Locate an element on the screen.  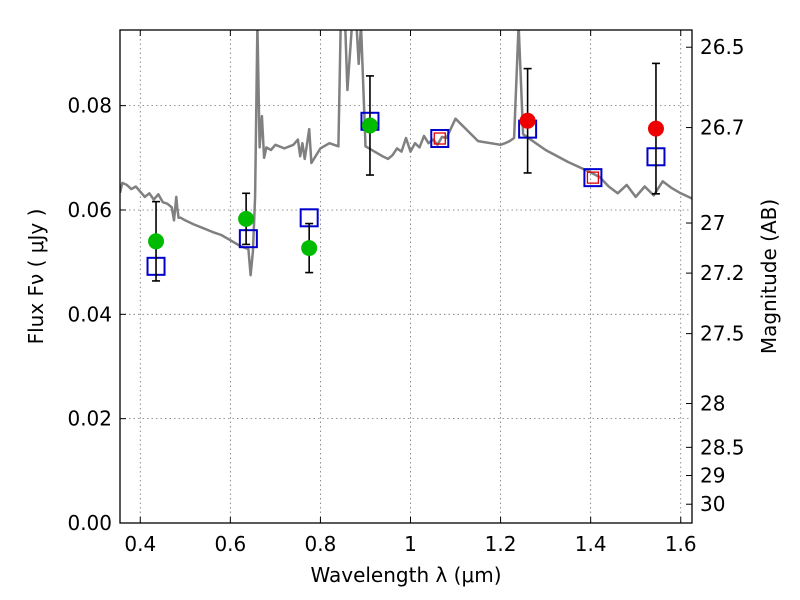
y-tick-label: 0.00 is located at coordinates (89, 523).